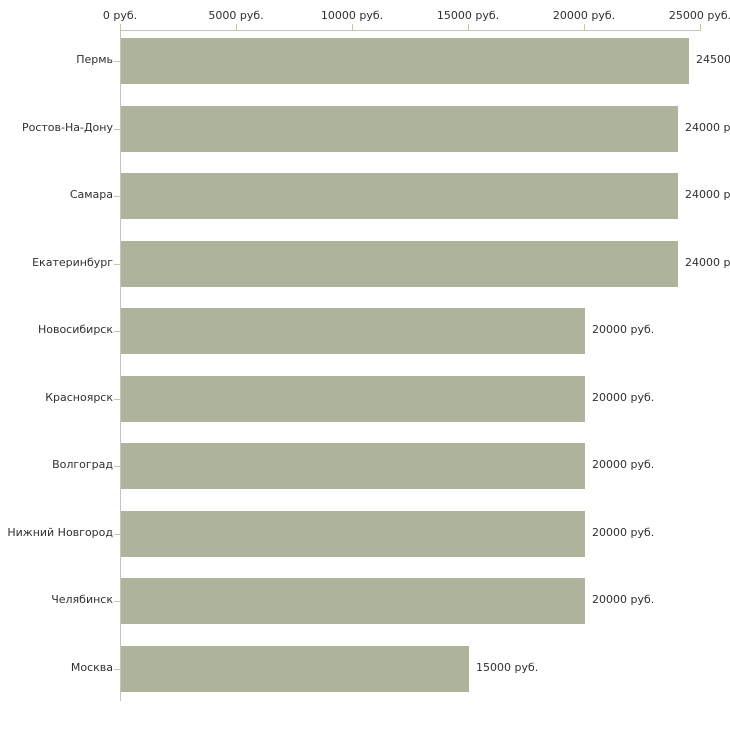 Image resolution: width=730 pixels, height=730 pixels. Describe the element at coordinates (468, 15) in the screenshot. I see `x-axis-tick-label: 15000 руб.` at that location.